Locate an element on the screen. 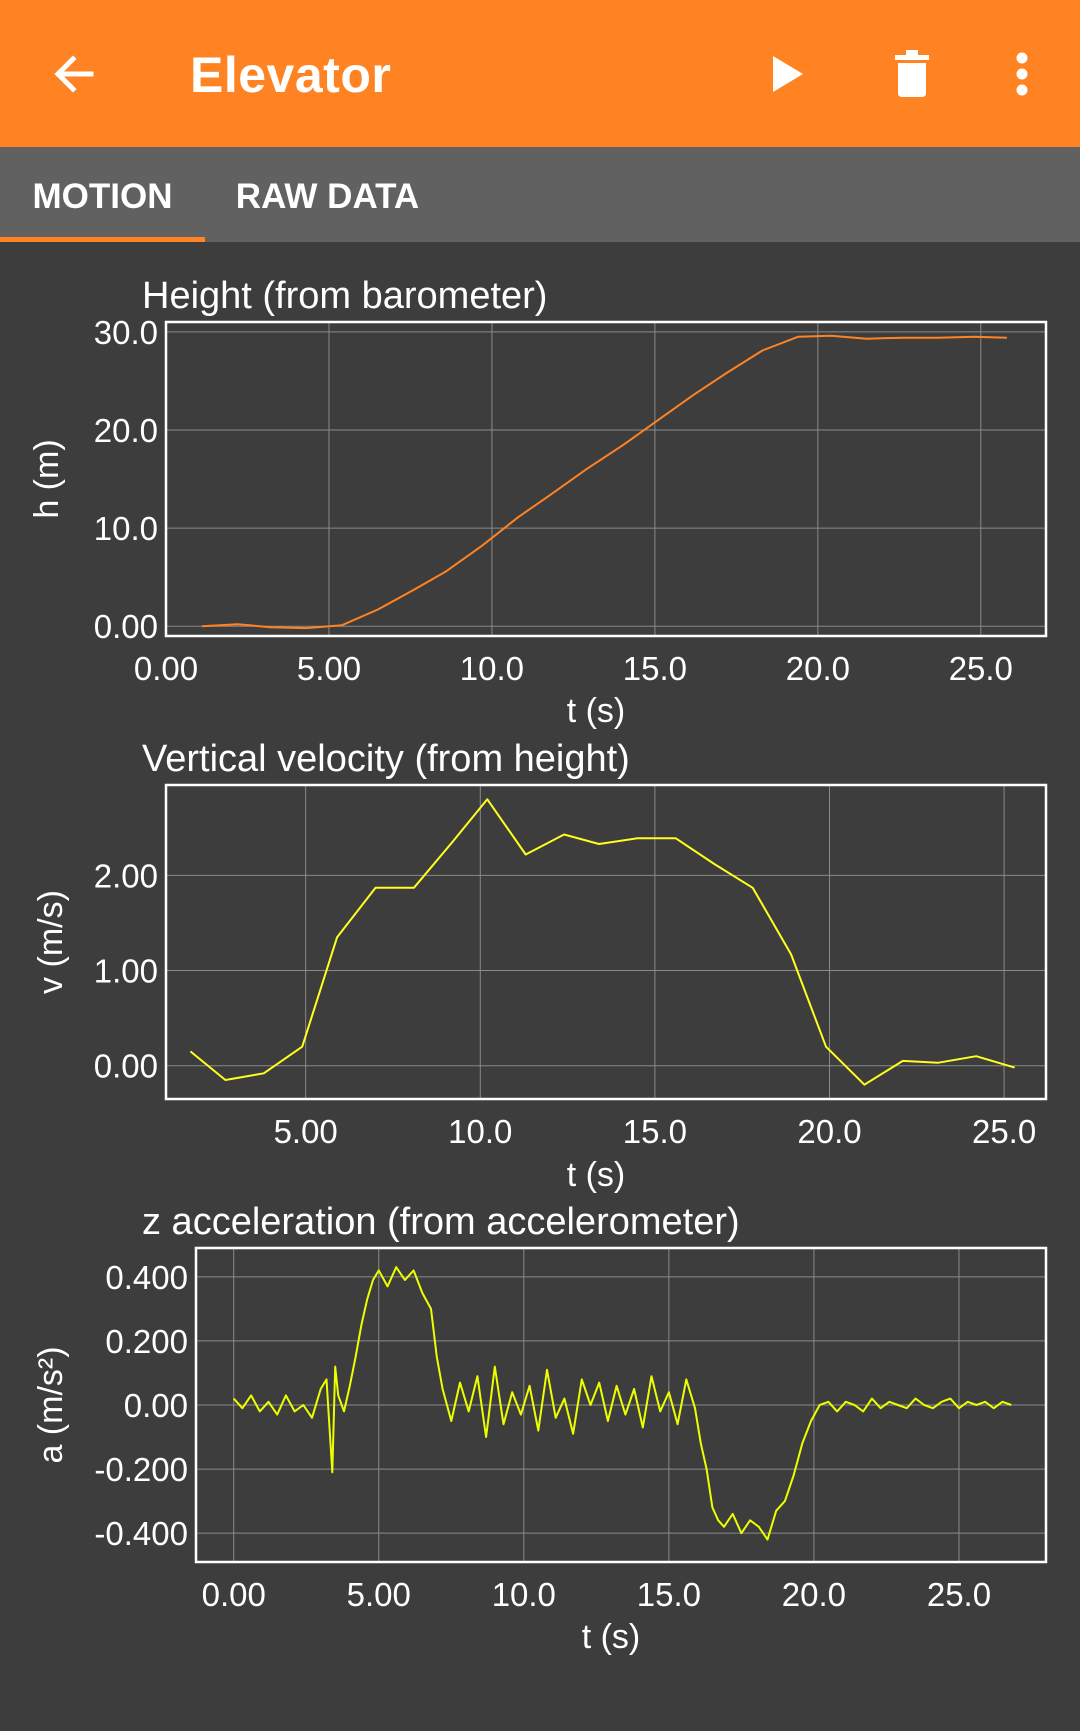 This screenshot has height=1731, width=1080. chart-title: Vertical velocity (from height) is located at coordinates (386, 759).